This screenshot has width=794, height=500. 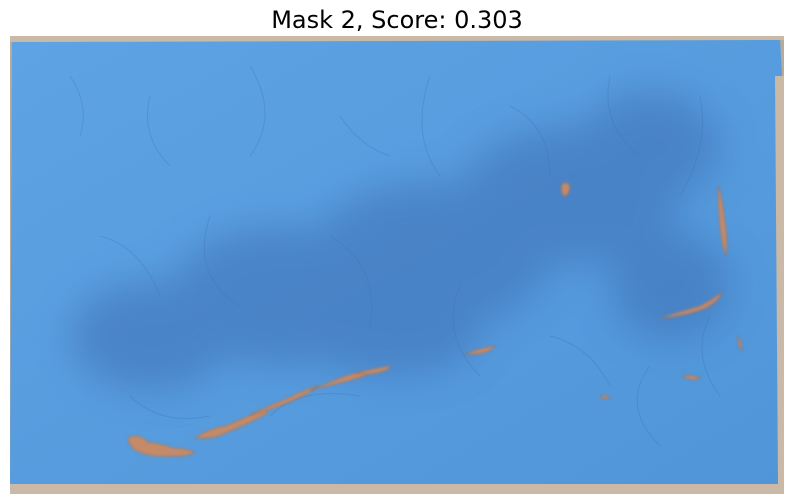 What do you see at coordinates (397, 20) in the screenshot?
I see `figure-title: Mask 2, Score: 0.303` at bounding box center [397, 20].